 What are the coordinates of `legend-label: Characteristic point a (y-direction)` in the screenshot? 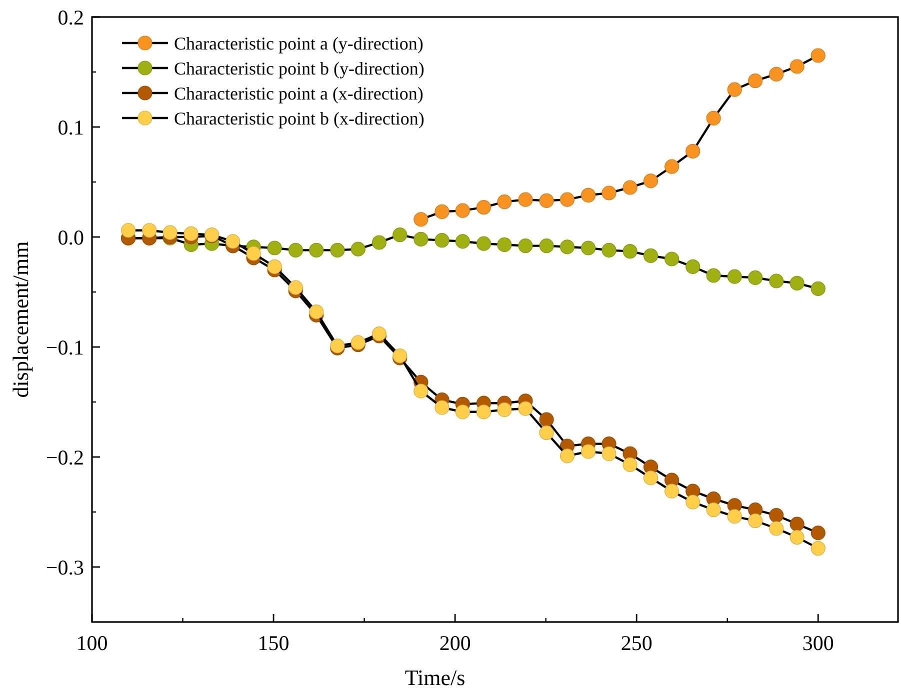 It's located at (299, 43).